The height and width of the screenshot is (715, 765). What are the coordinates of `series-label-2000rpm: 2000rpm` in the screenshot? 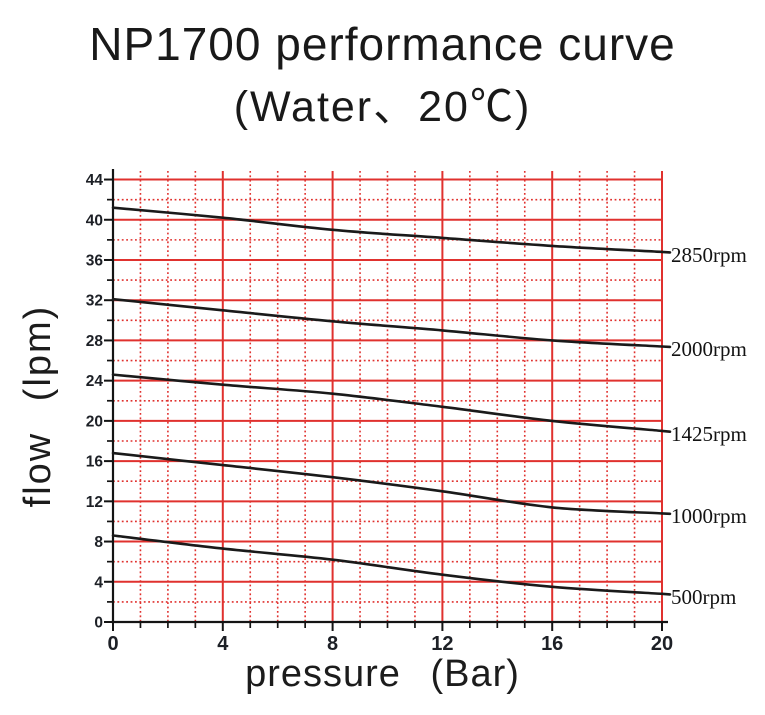 It's located at (709, 349).